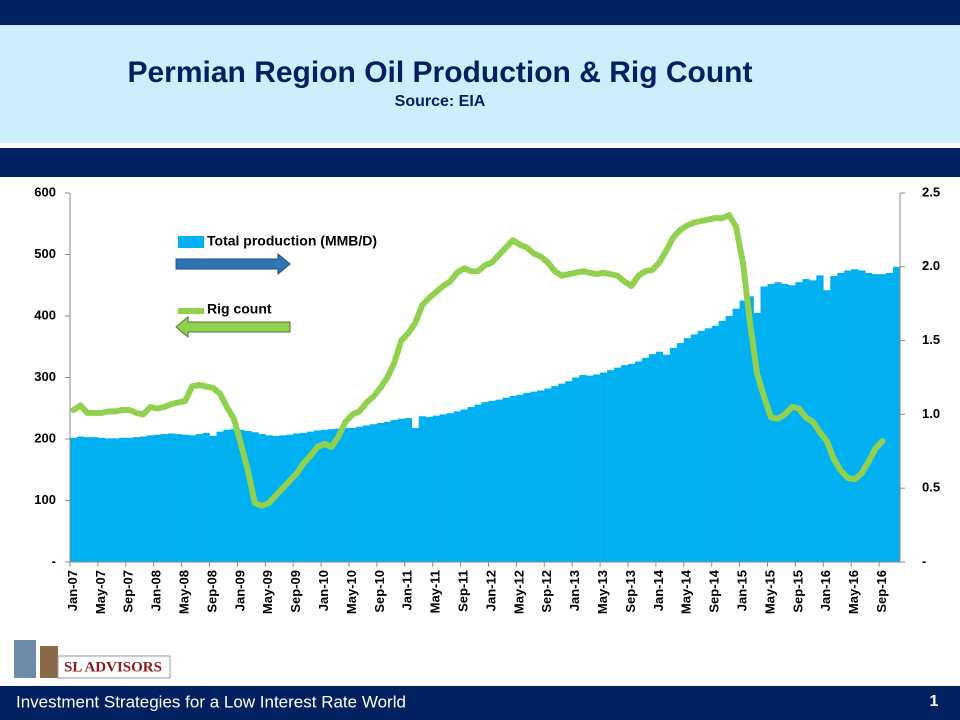  What do you see at coordinates (128, 591) in the screenshot?
I see `x-tick-label: Sep-07` at bounding box center [128, 591].